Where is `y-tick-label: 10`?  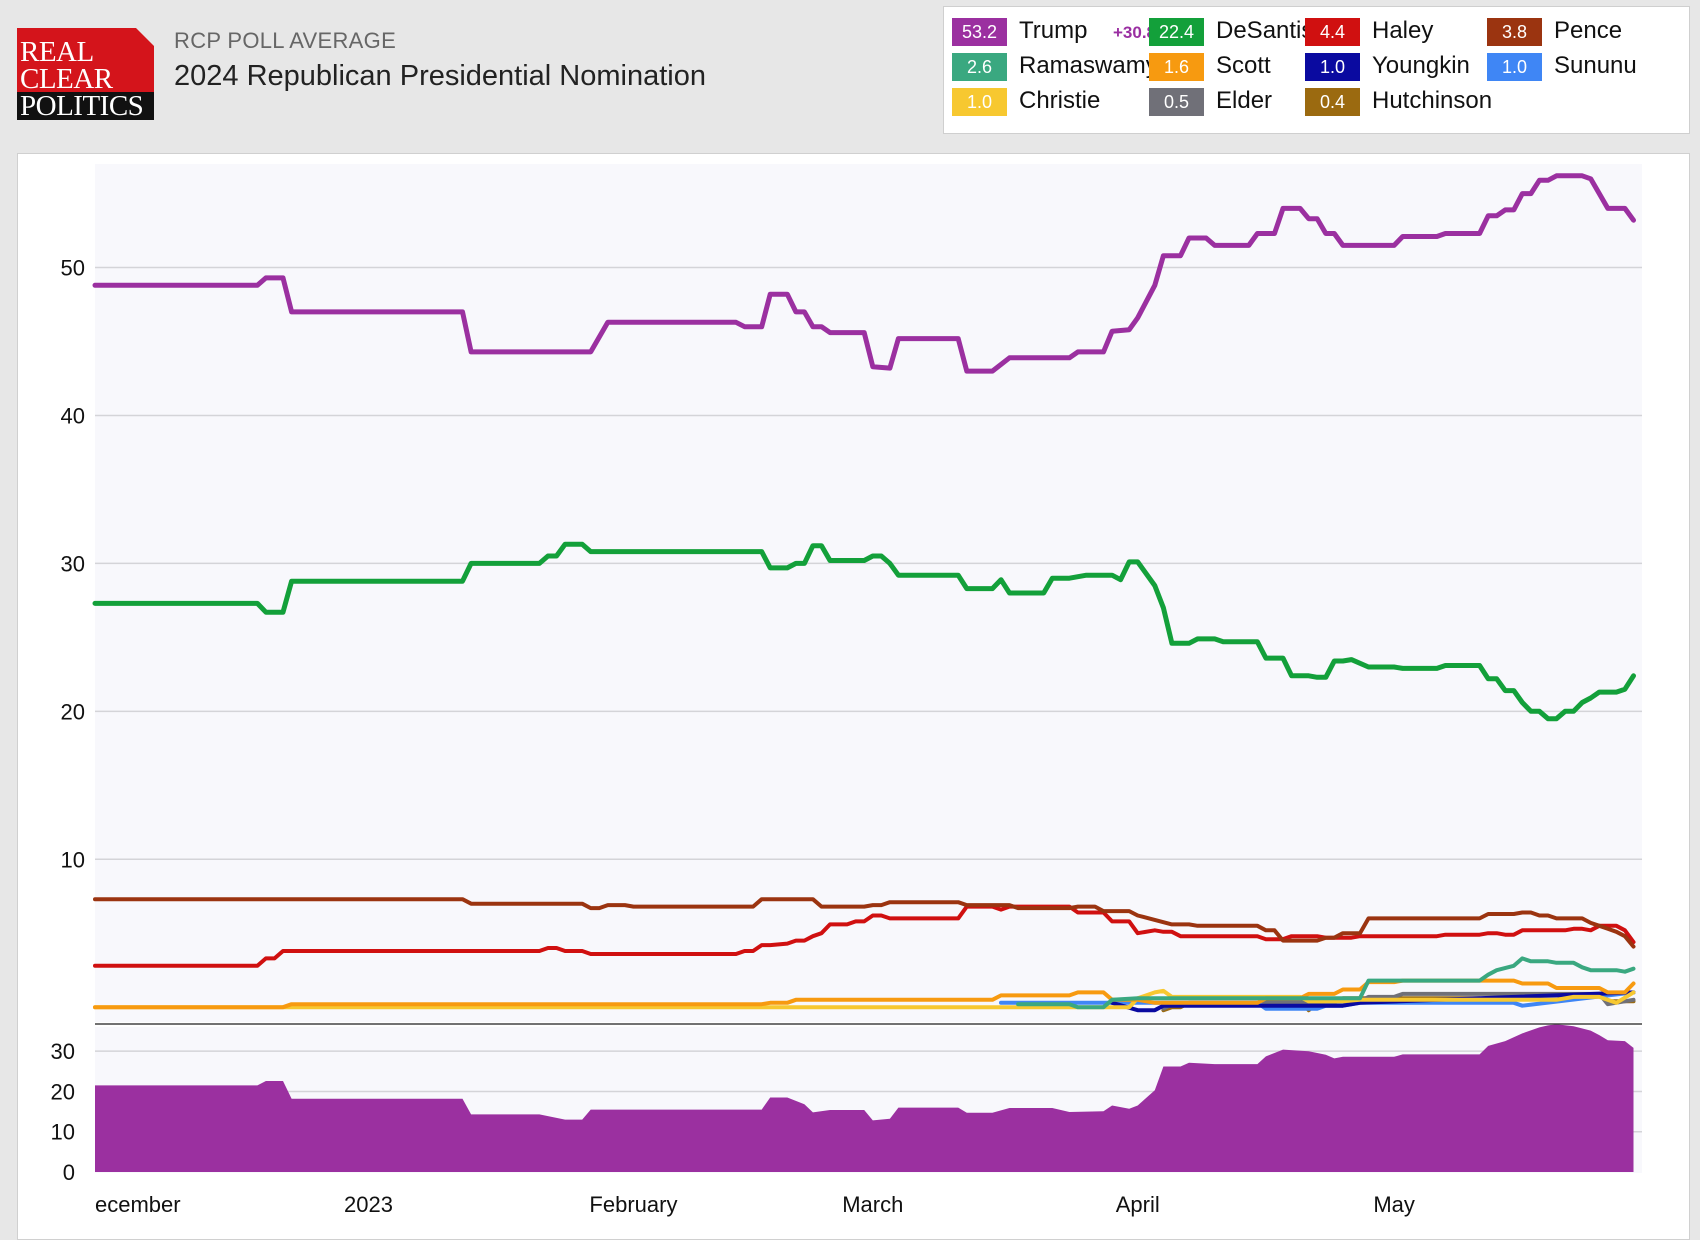 y-tick-label: 10 is located at coordinates (73, 859).